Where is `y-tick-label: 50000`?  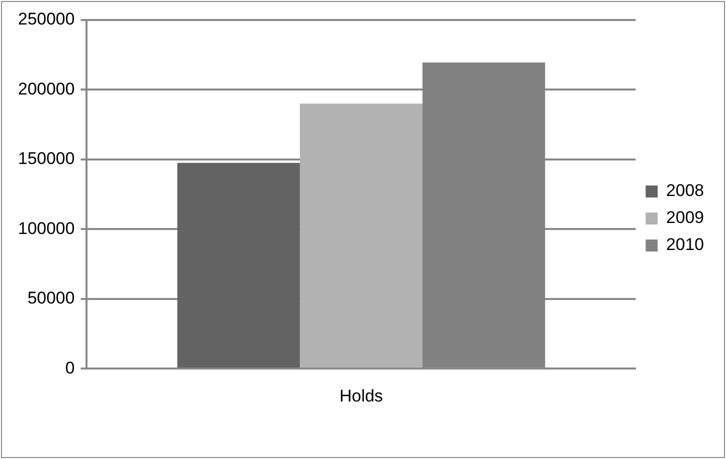
y-tick-label: 50000 is located at coordinates (51, 298).